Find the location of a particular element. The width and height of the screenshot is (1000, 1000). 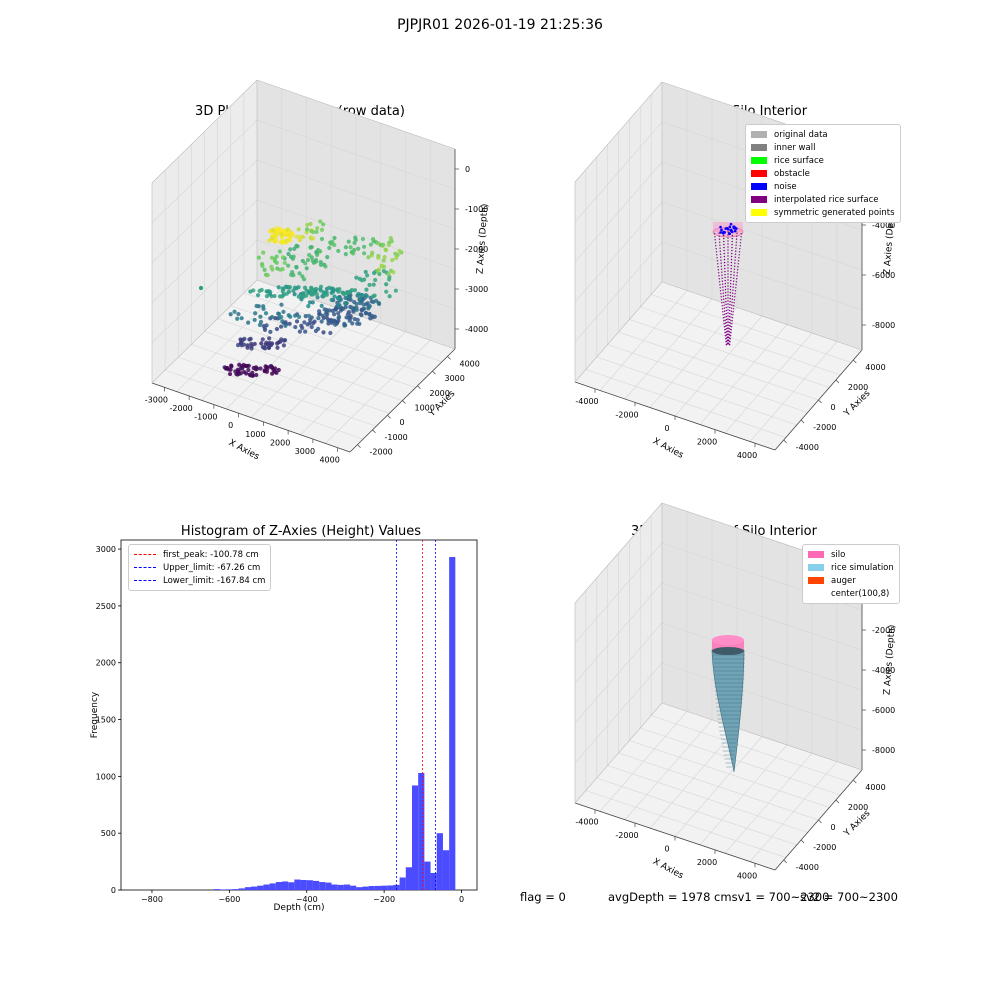

legend-label: silo is located at coordinates (838, 554).